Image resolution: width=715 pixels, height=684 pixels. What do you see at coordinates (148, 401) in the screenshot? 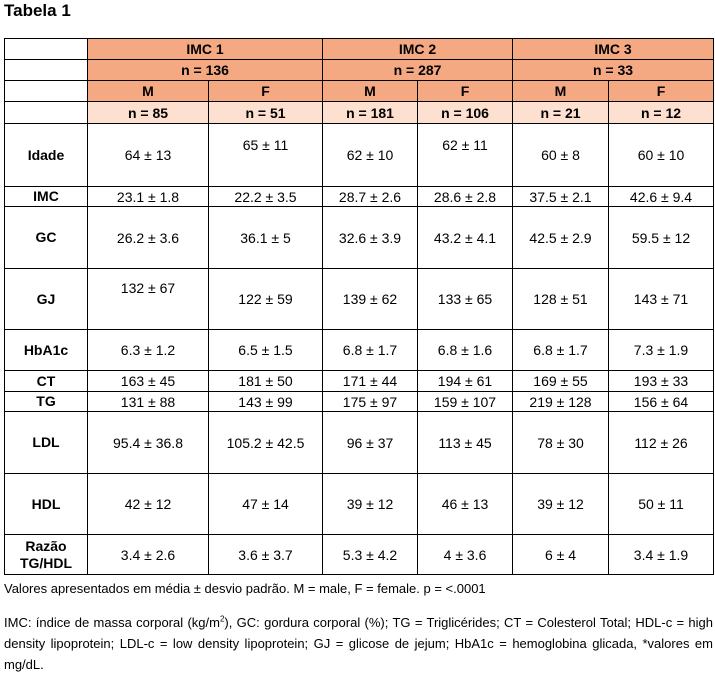
I see `table-cell: 131 ± 88` at bounding box center [148, 401].